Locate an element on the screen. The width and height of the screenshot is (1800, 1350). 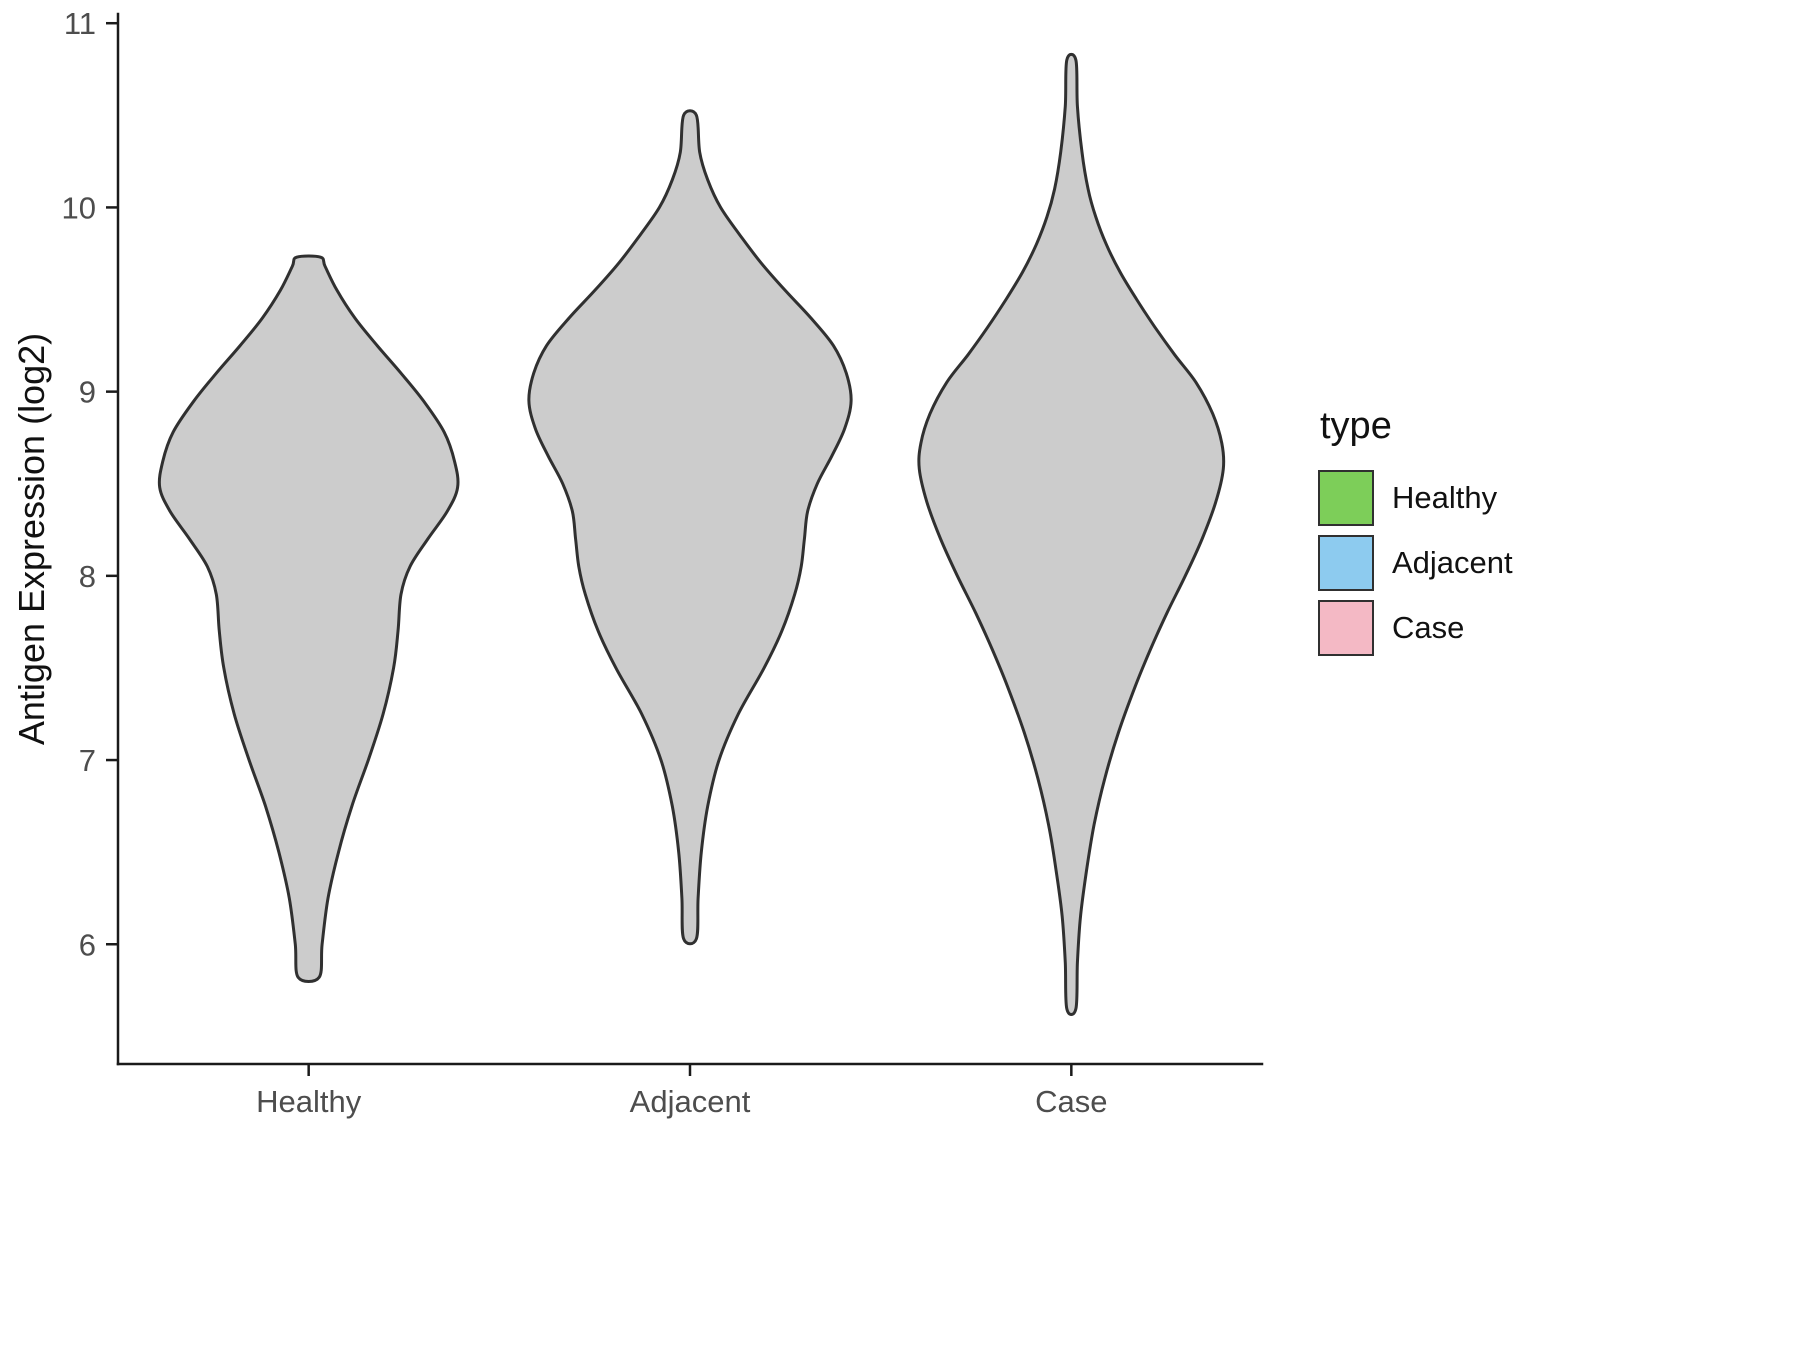
y-axis-title: Antigen Expression (log2) is located at coordinates (31, 539).